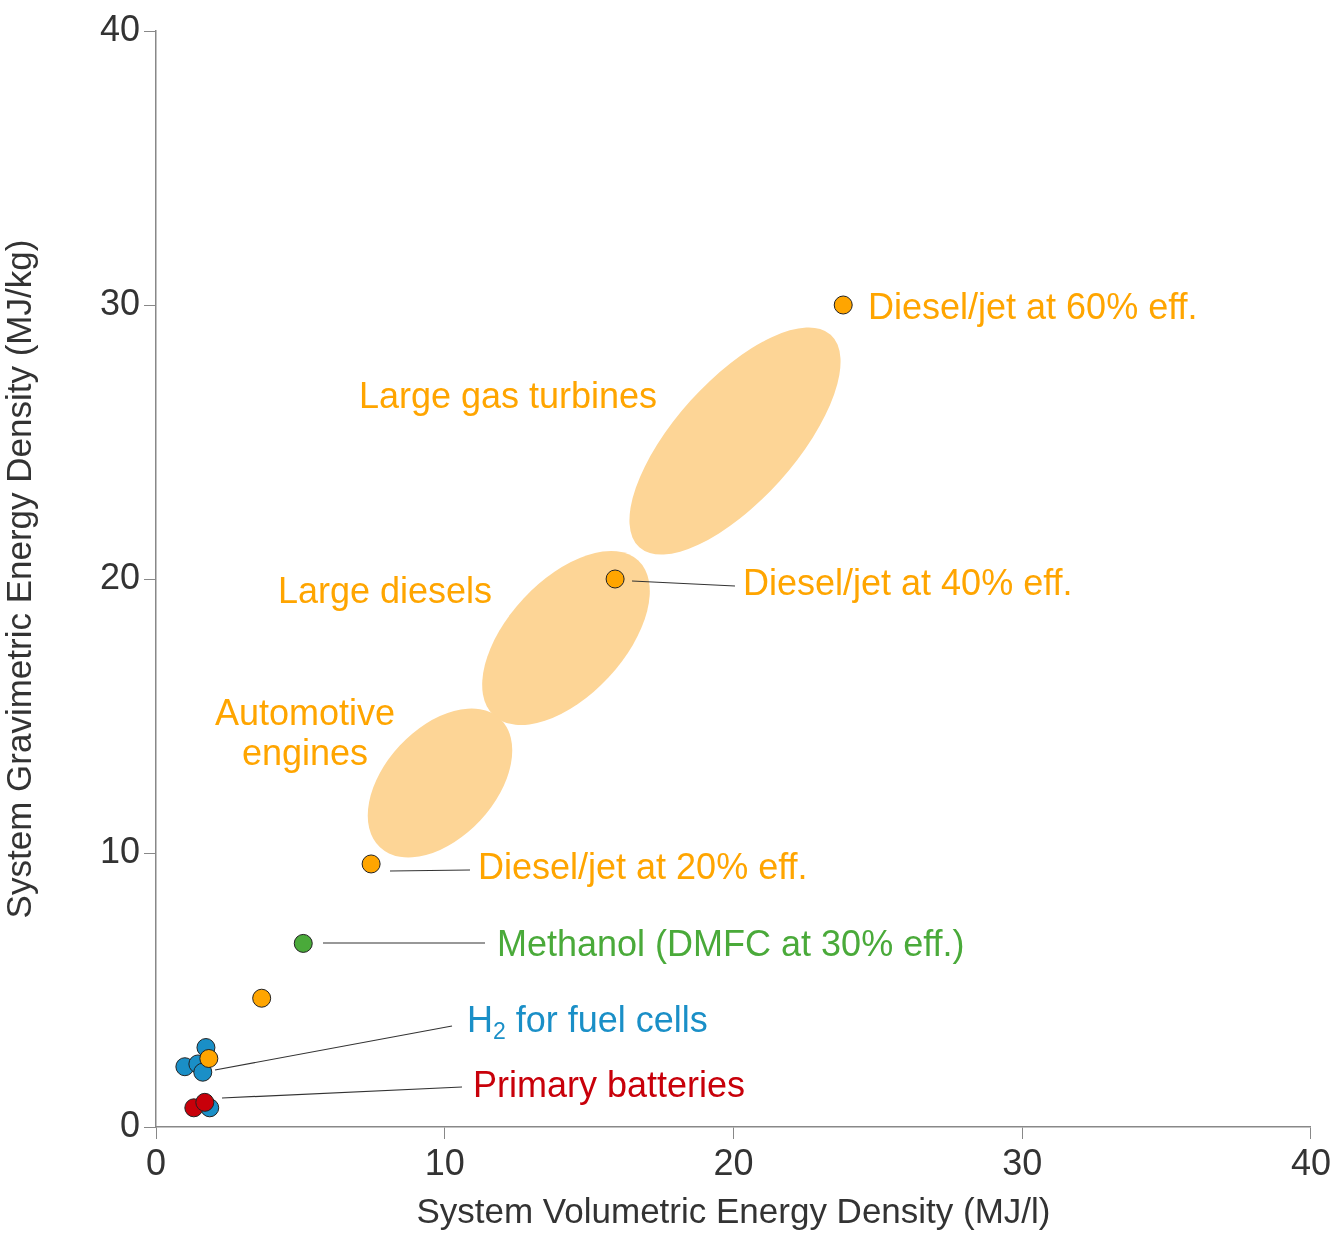 This screenshot has width=1335, height=1236. What do you see at coordinates (156, 1162) in the screenshot?
I see `x-tick-label: 0` at bounding box center [156, 1162].